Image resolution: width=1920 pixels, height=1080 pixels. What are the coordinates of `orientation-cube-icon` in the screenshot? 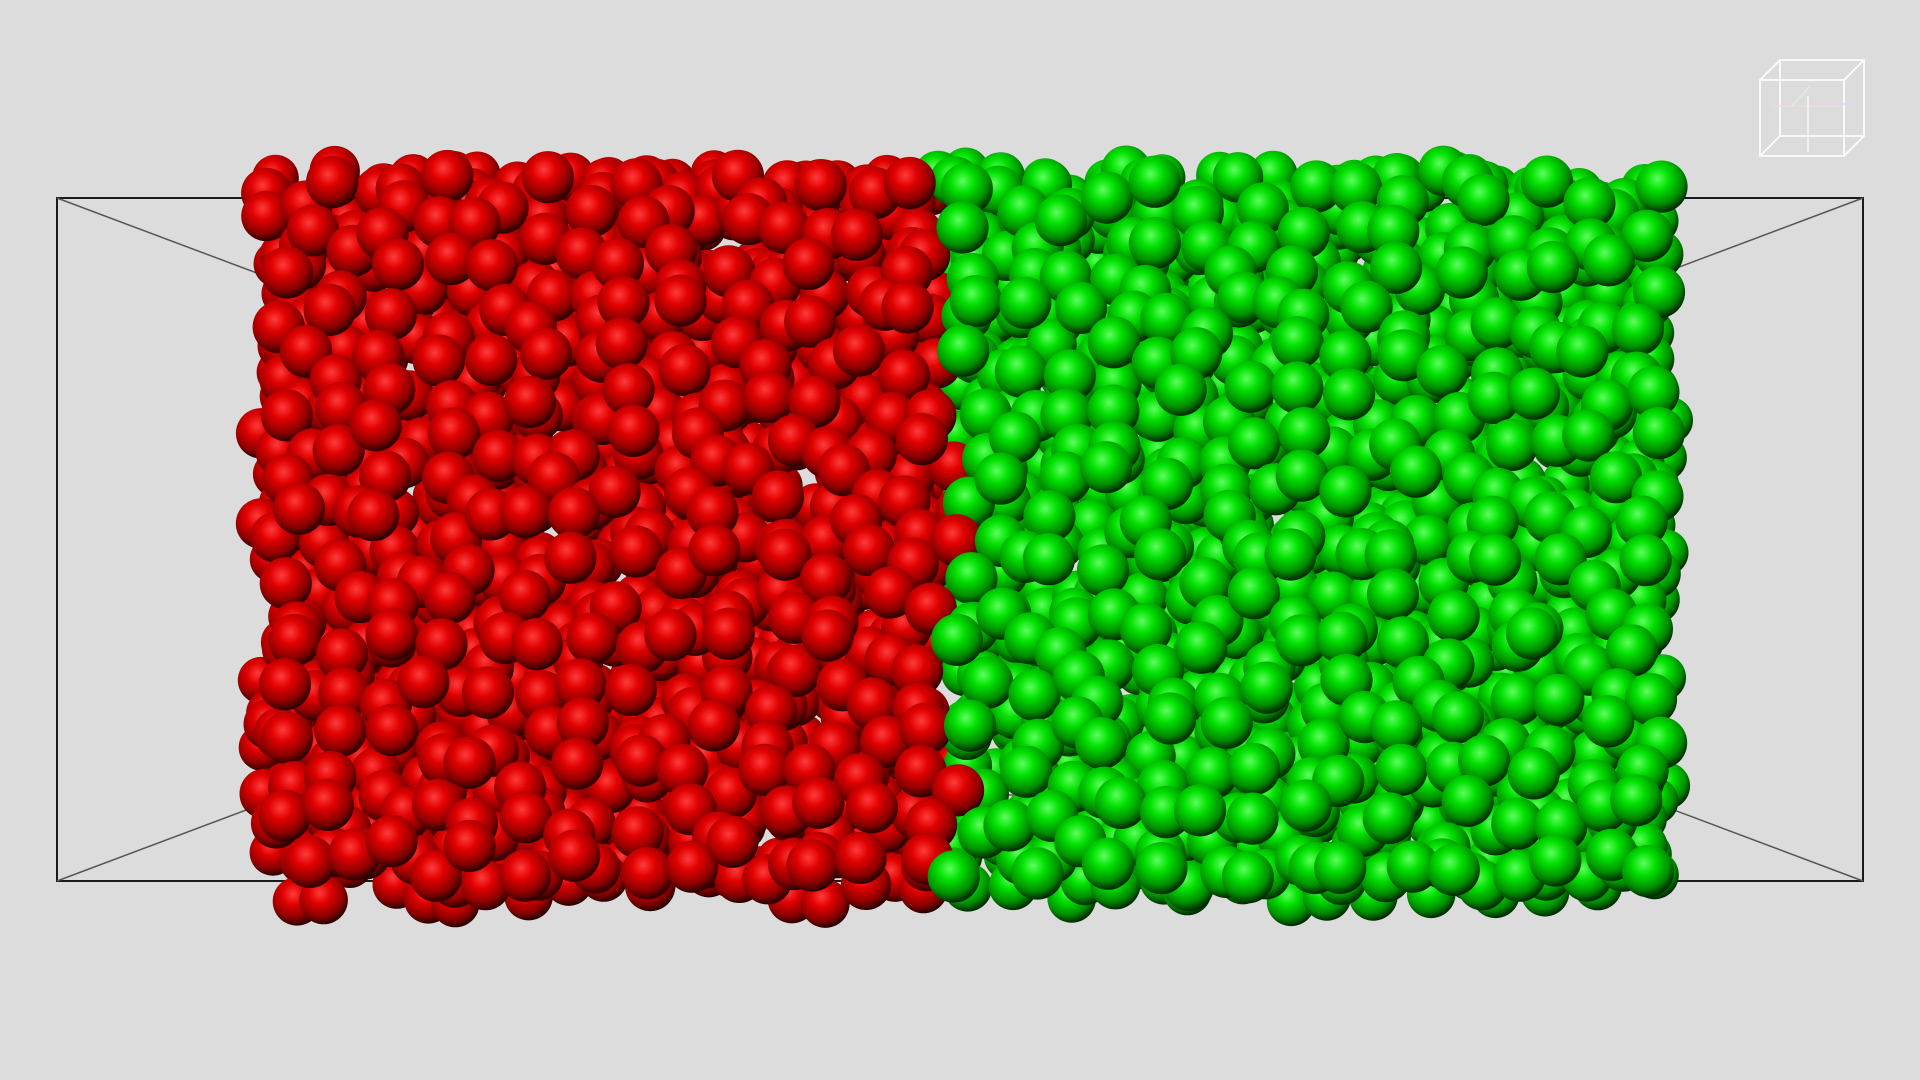 It's located at (1812, 108).